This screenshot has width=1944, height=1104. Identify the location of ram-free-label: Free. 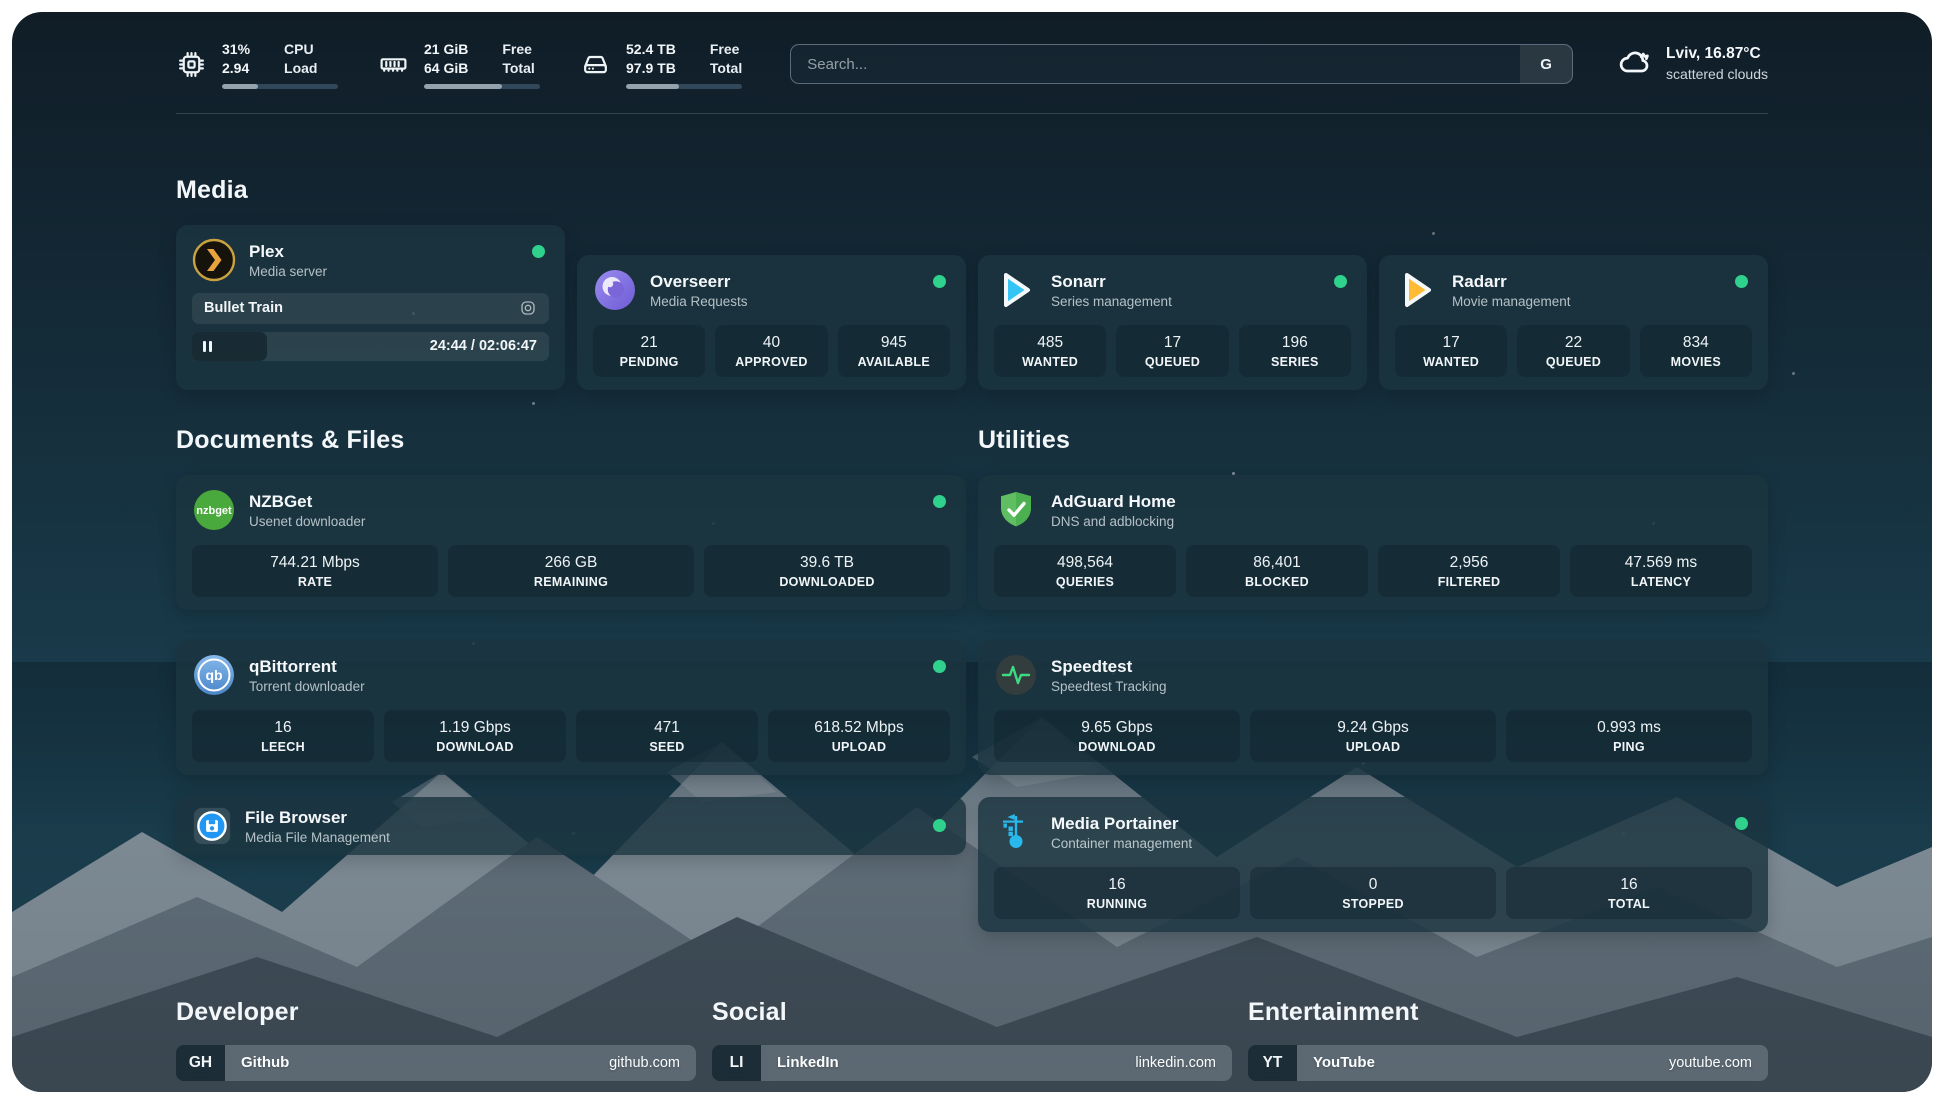
(517, 49).